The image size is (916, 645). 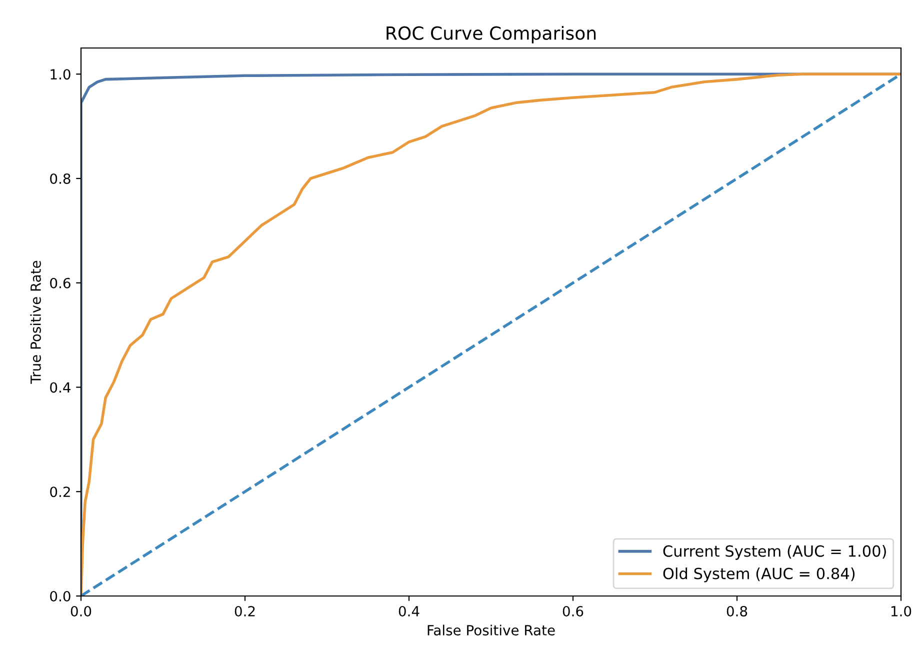 What do you see at coordinates (81, 611) in the screenshot?
I see `x-tick-label: 0.0` at bounding box center [81, 611].